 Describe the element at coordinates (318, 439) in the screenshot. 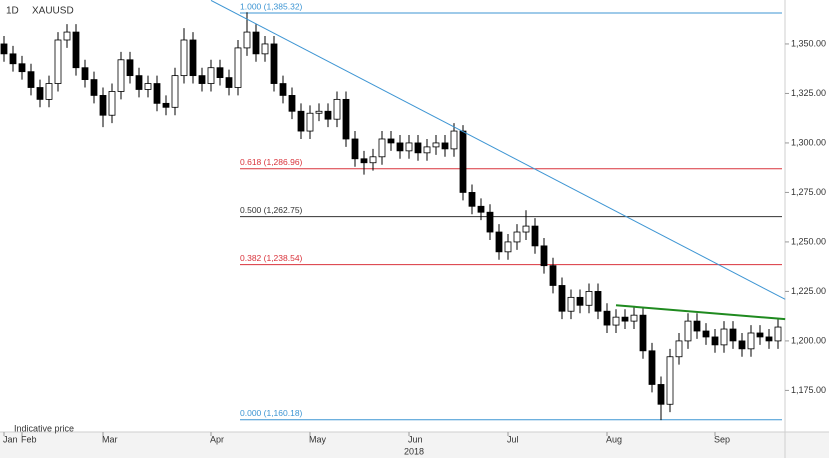

I see `x-tick-label: May` at that location.